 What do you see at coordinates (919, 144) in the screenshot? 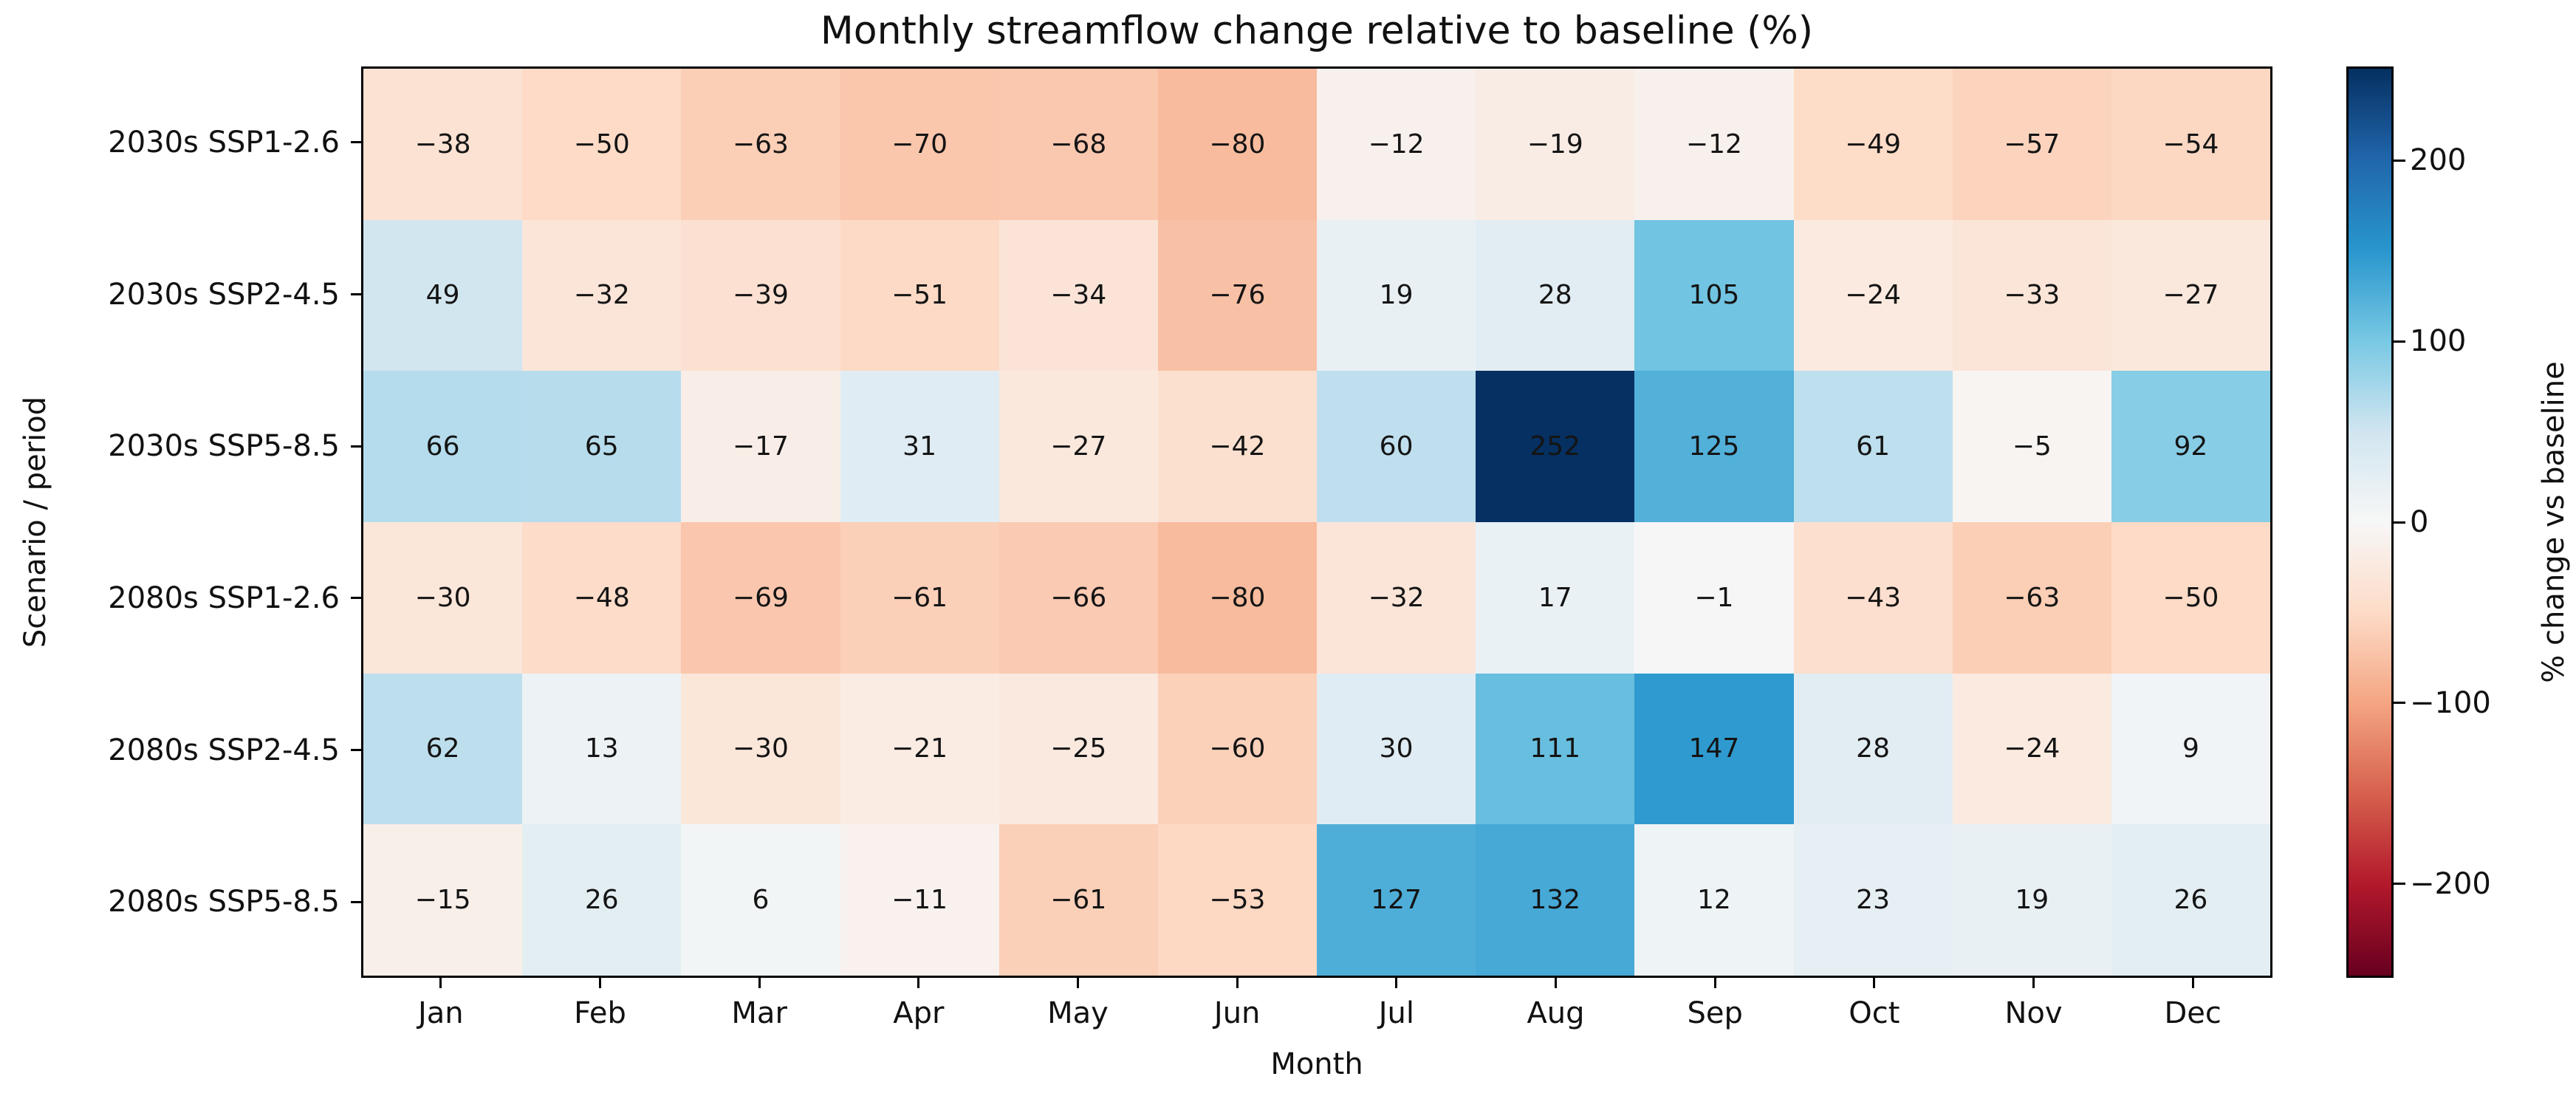
I see `cell-value: −70` at bounding box center [919, 144].